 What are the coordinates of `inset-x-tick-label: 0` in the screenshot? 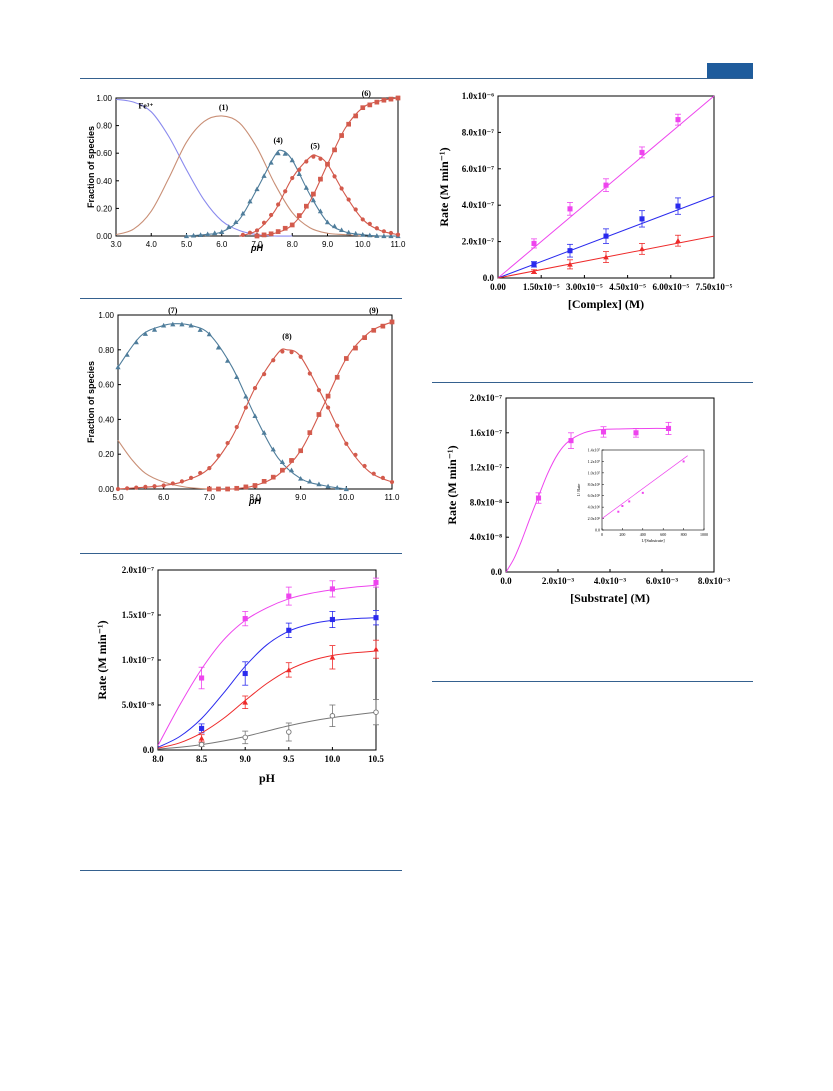 It's located at (602, 534).